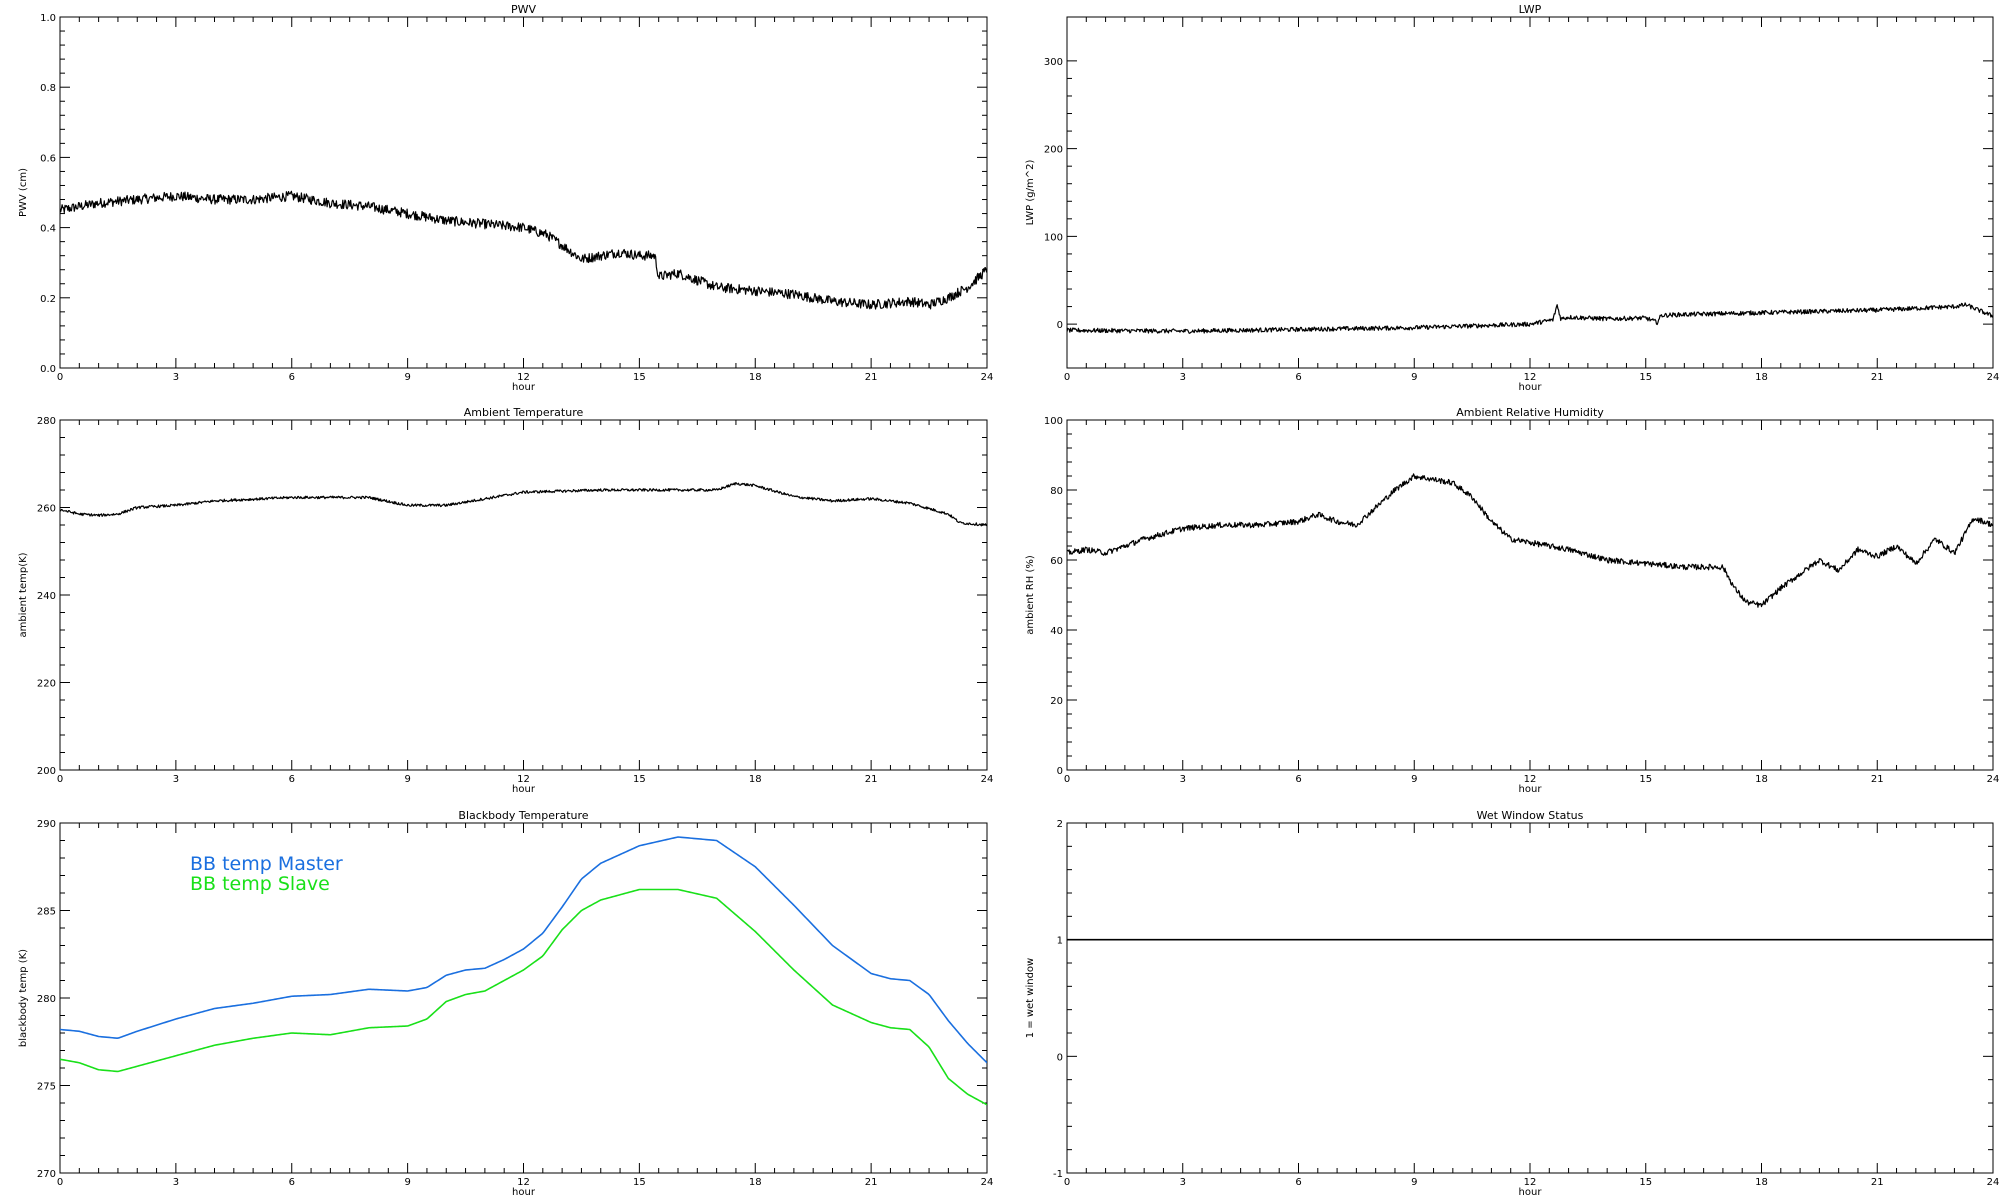  What do you see at coordinates (1060, 771) in the screenshot?
I see `ambient-rh-y-tick-label: 0` at bounding box center [1060, 771].